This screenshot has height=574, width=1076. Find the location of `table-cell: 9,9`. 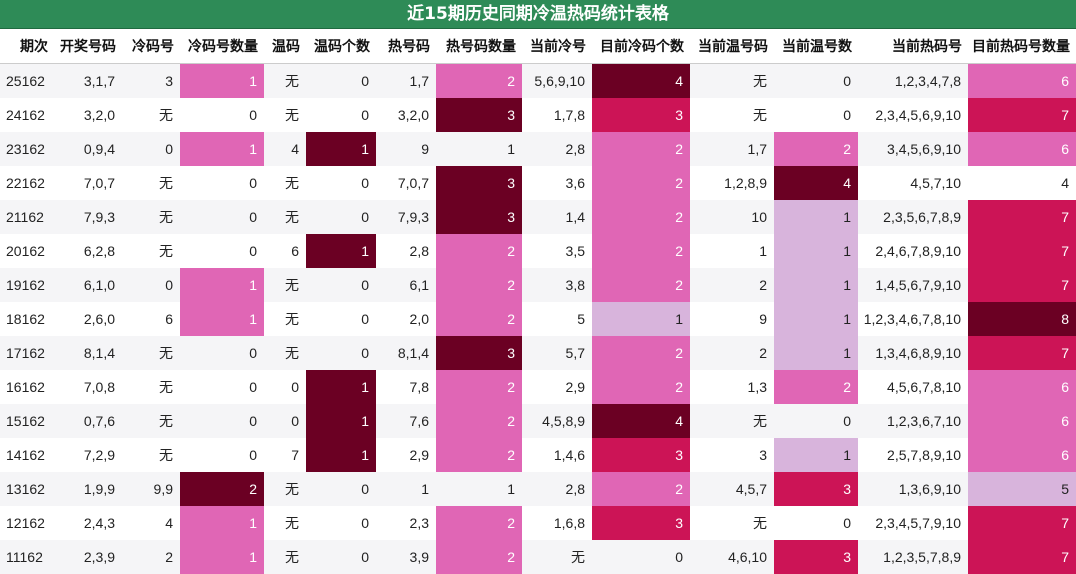

table-cell: 9,9 is located at coordinates (151, 489).